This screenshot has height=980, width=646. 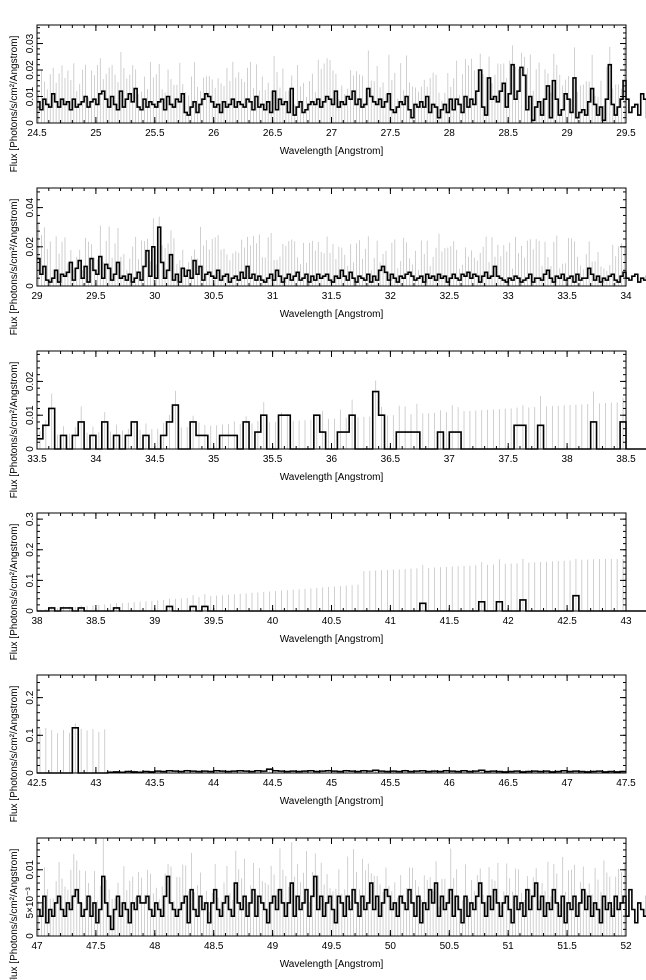 I want to click on x-tick-label: 31.5, so click(x=332, y=296).